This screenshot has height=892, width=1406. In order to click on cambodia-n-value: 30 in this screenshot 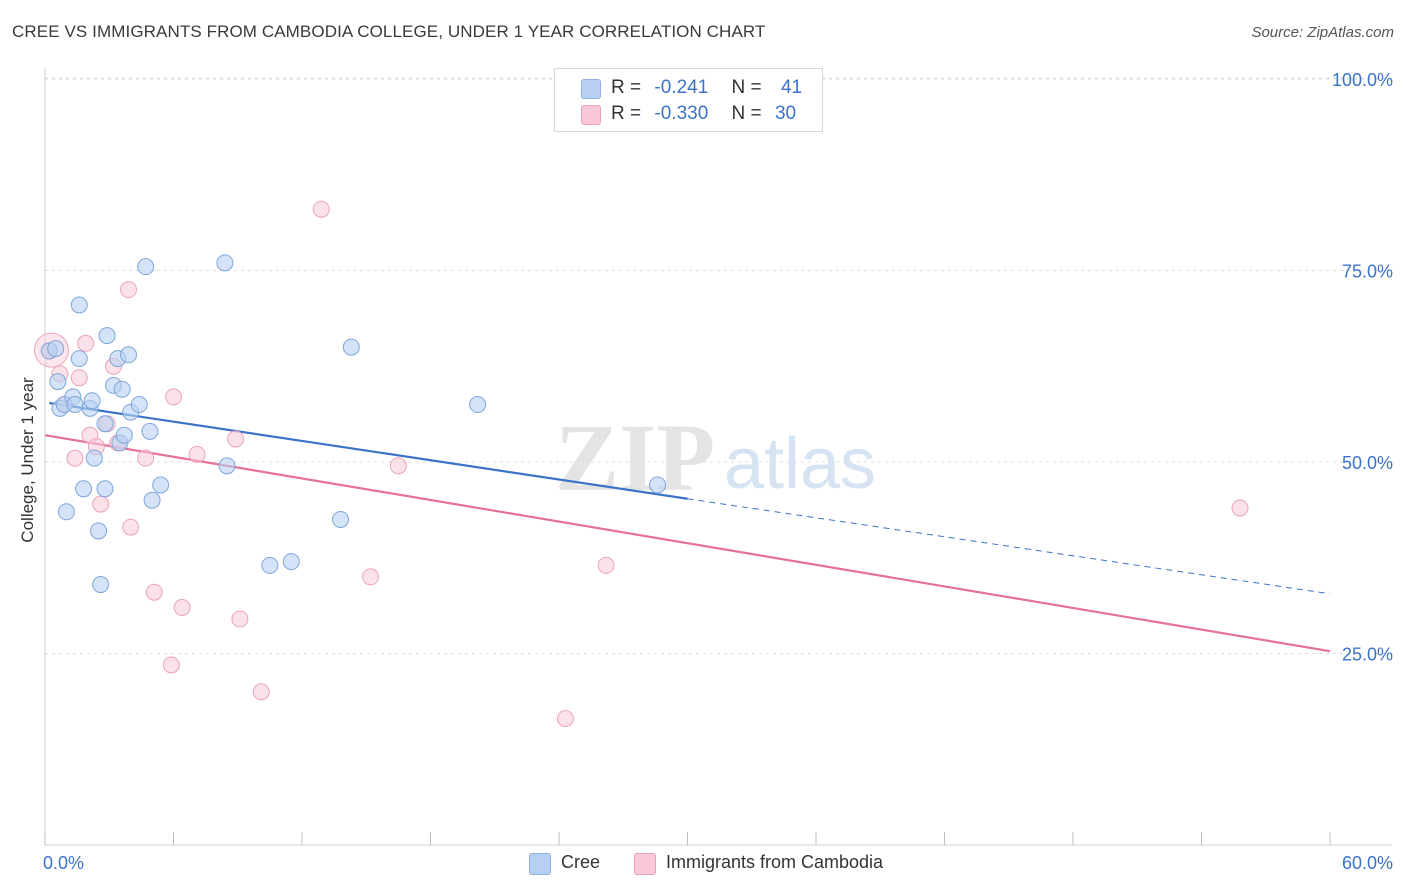, I will do `click(785, 113)`.